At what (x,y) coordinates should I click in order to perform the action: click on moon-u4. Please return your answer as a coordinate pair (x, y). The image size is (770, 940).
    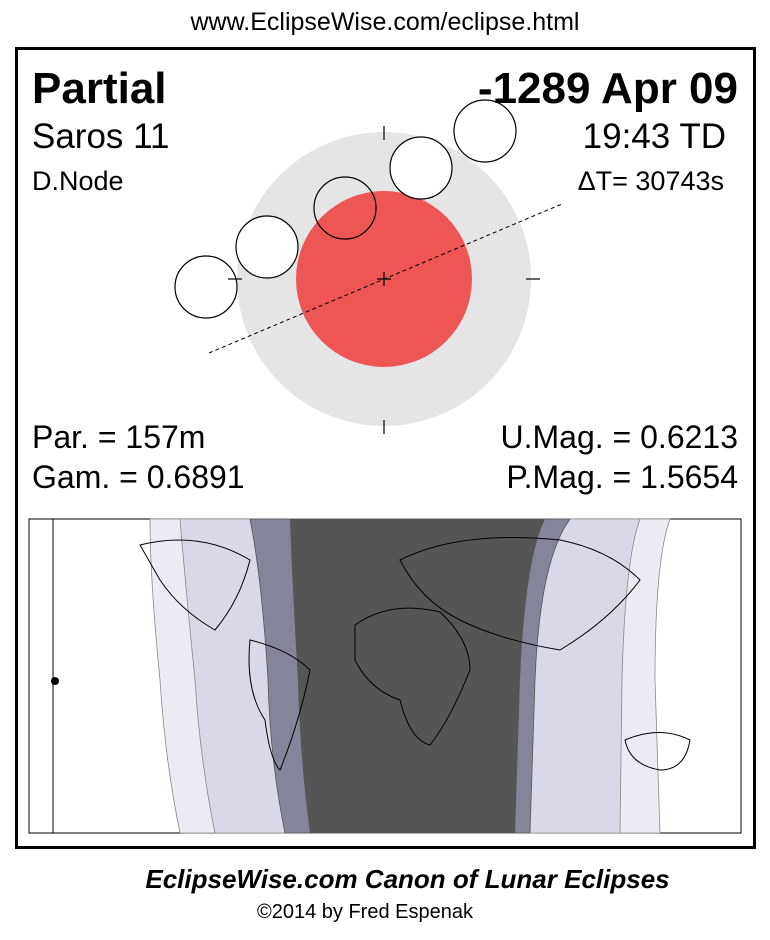
    Looking at the image, I should click on (421, 168).